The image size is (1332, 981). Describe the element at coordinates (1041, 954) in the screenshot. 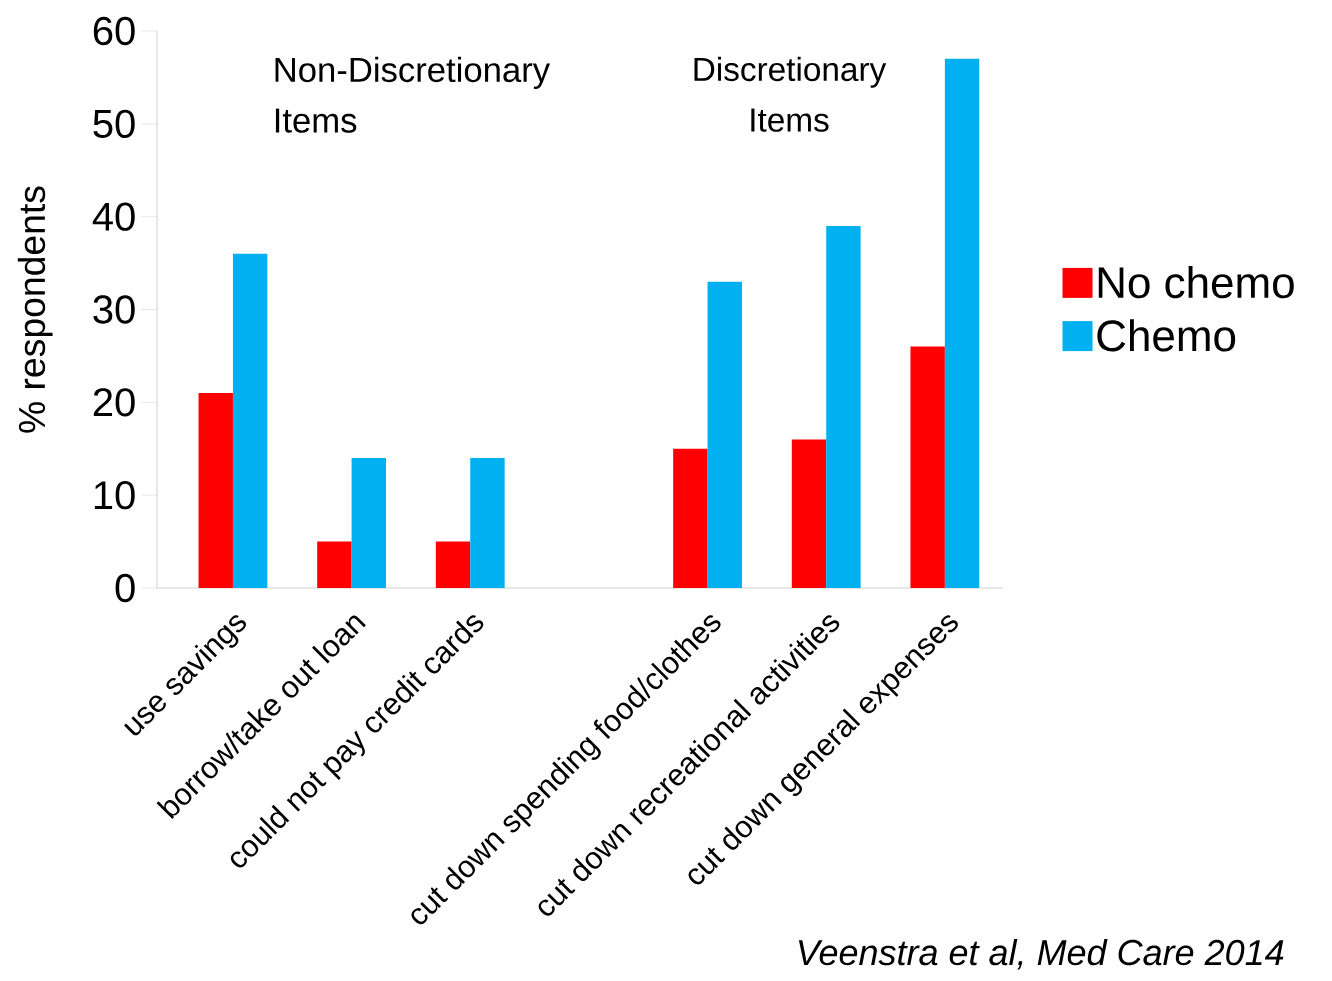

I see `text: Veenstra et al, Med Care 2014` at that location.